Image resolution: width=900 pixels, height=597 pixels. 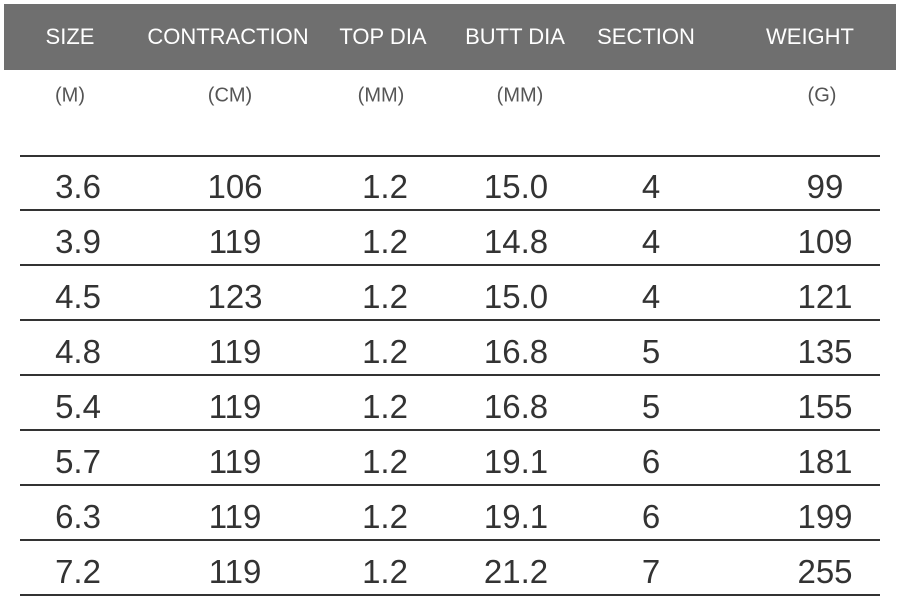 What do you see at coordinates (825, 186) in the screenshot?
I see `table-cell: 99` at bounding box center [825, 186].